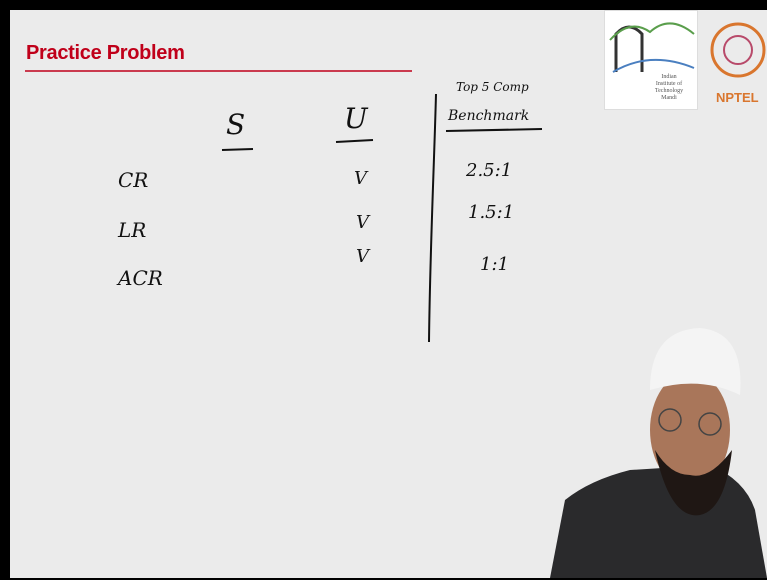  Describe the element at coordinates (140, 278) in the screenshot. I see `row-label: ACR` at that location.